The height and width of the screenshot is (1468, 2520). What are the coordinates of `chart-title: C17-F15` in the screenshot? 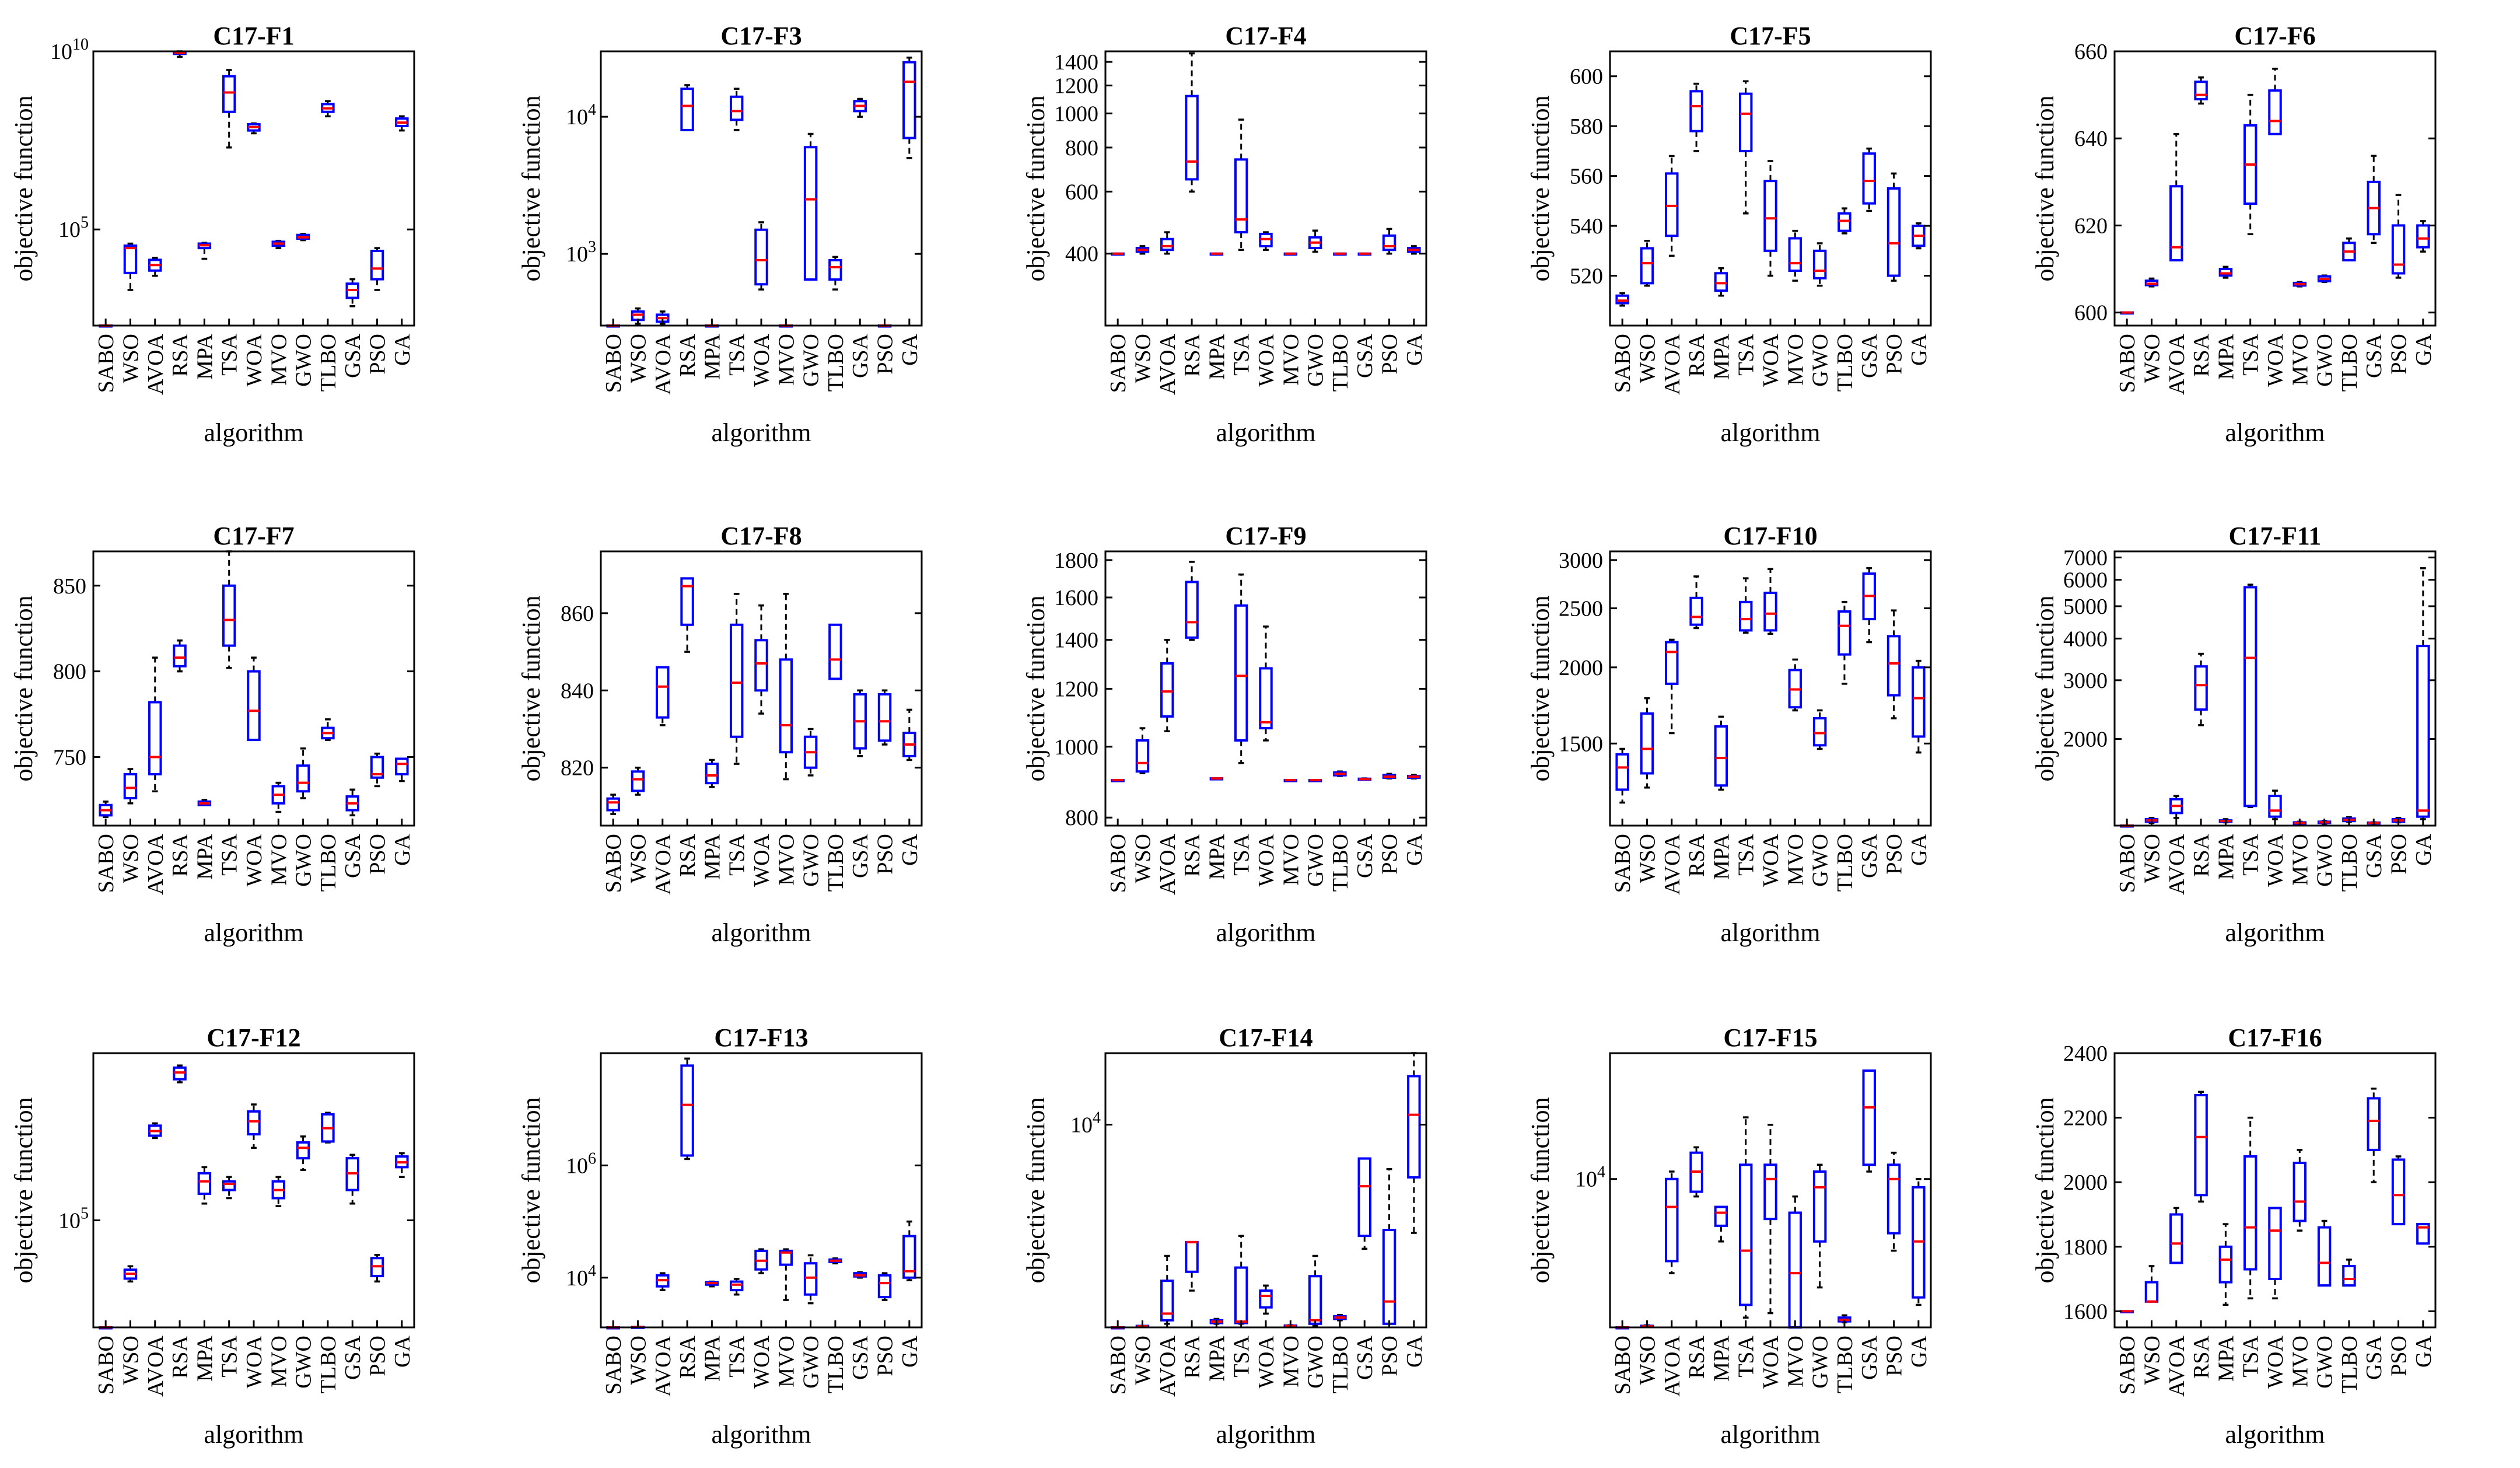 It's located at (1770, 1037).